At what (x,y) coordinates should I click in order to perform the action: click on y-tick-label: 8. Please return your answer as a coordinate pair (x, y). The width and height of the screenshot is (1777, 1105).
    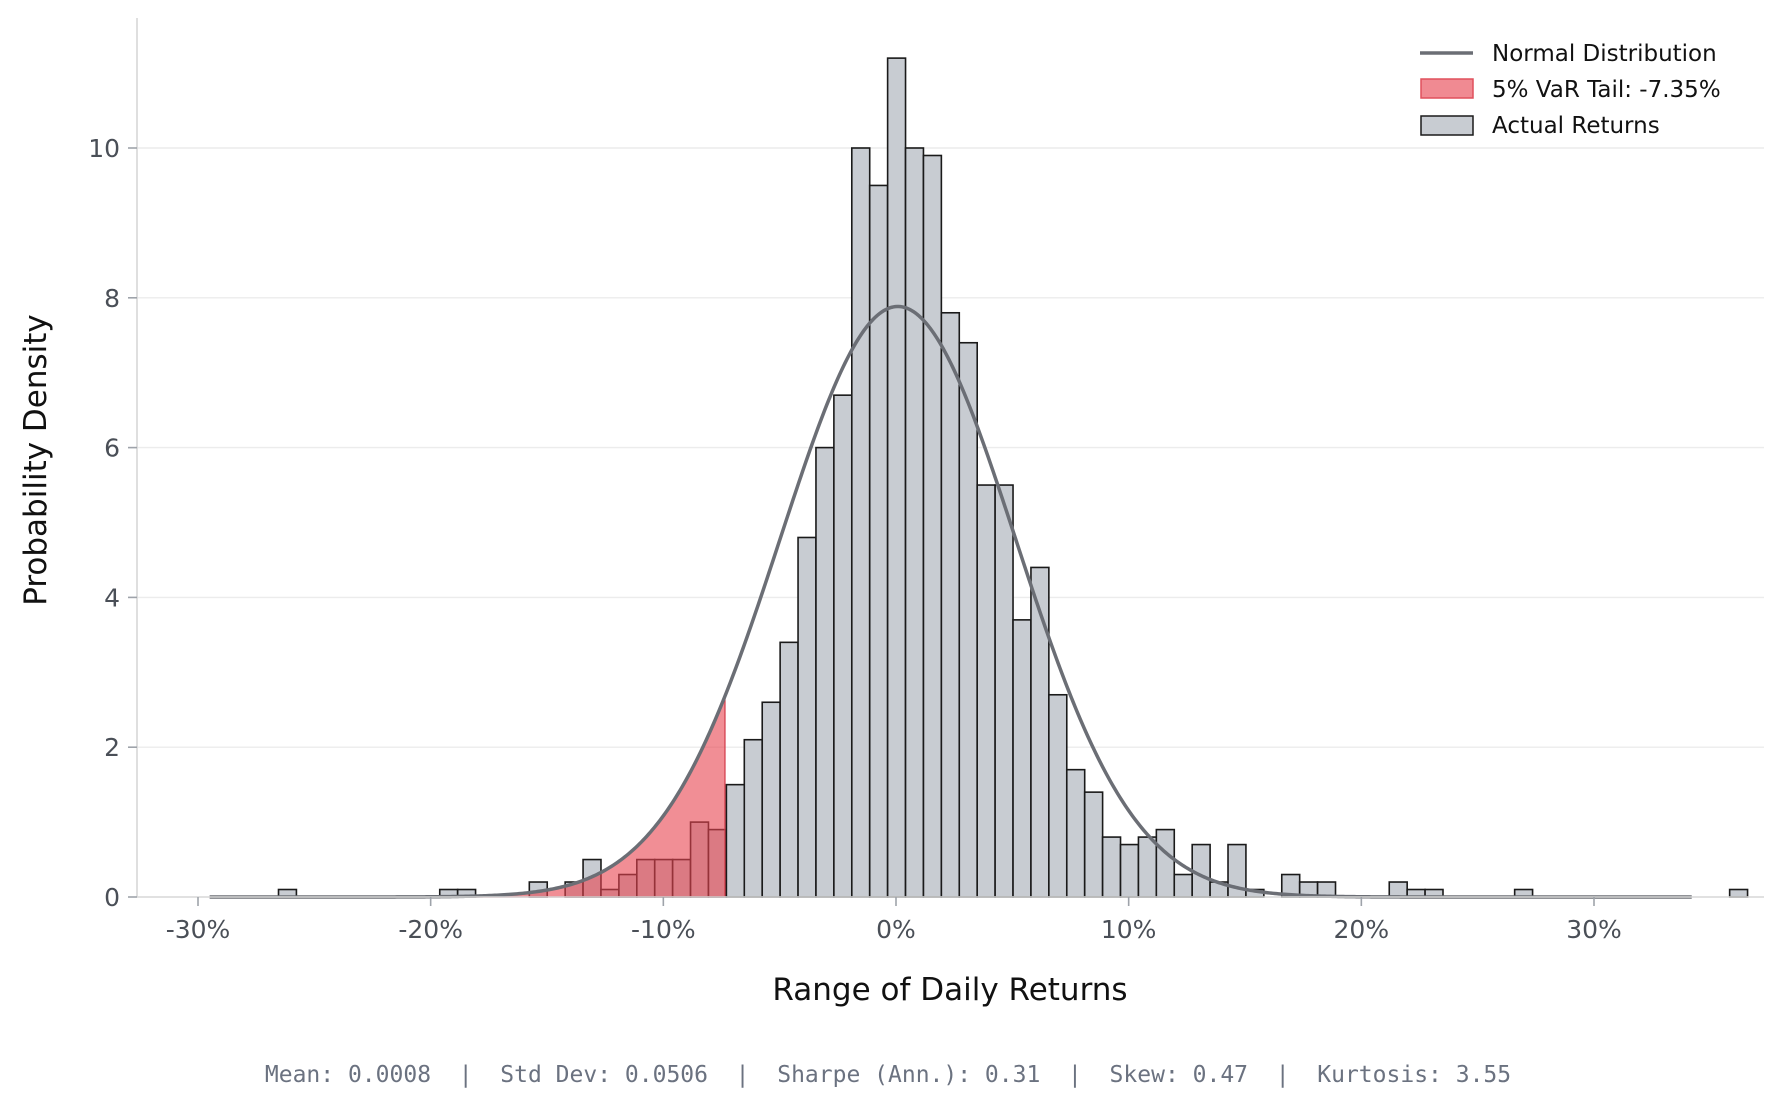
    Looking at the image, I should click on (112, 298).